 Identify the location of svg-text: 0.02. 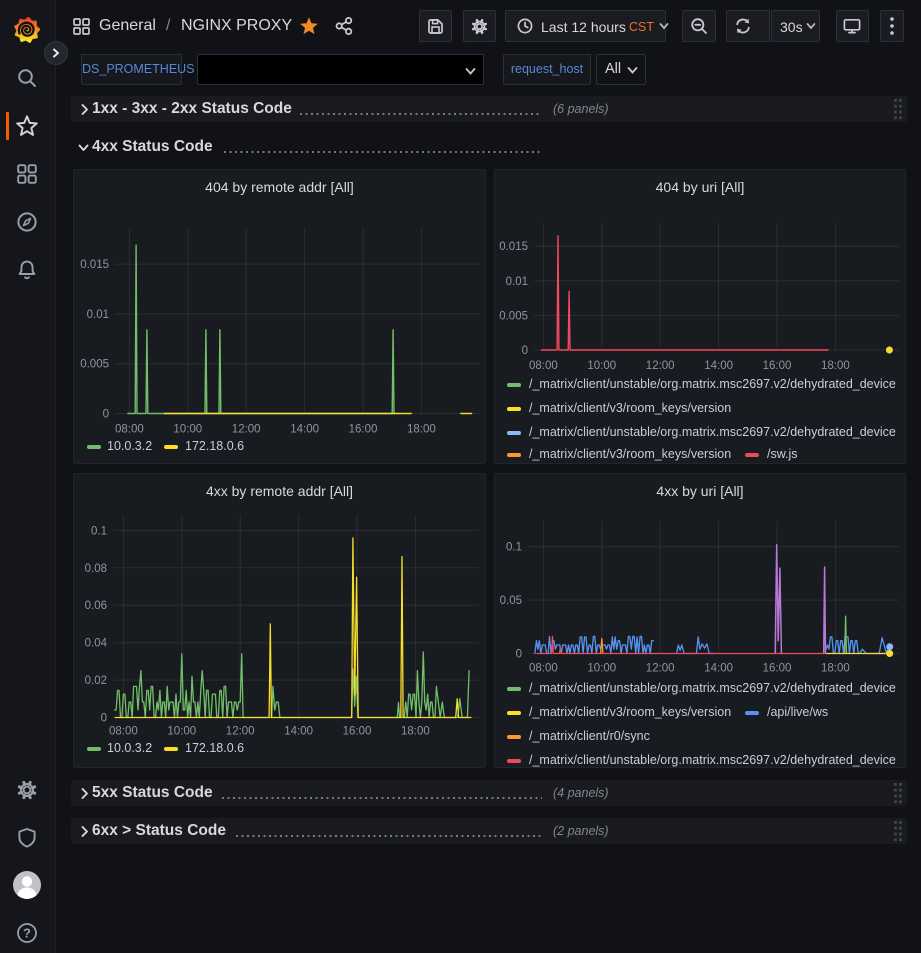
(96, 681).